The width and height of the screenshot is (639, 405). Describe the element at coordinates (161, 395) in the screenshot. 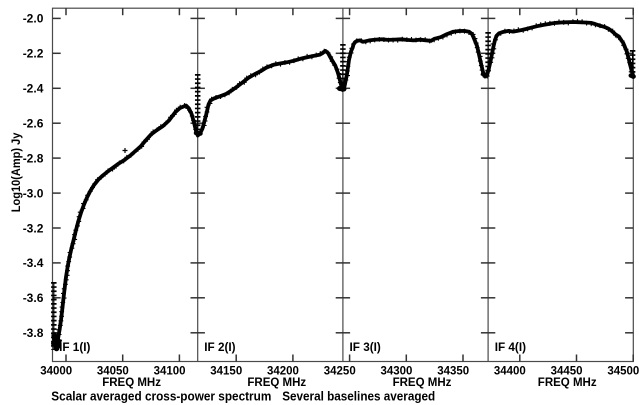

I see `svg-text:Scalar averaged cross-power sp: Scalar averaged cross-power spectrum` at that location.